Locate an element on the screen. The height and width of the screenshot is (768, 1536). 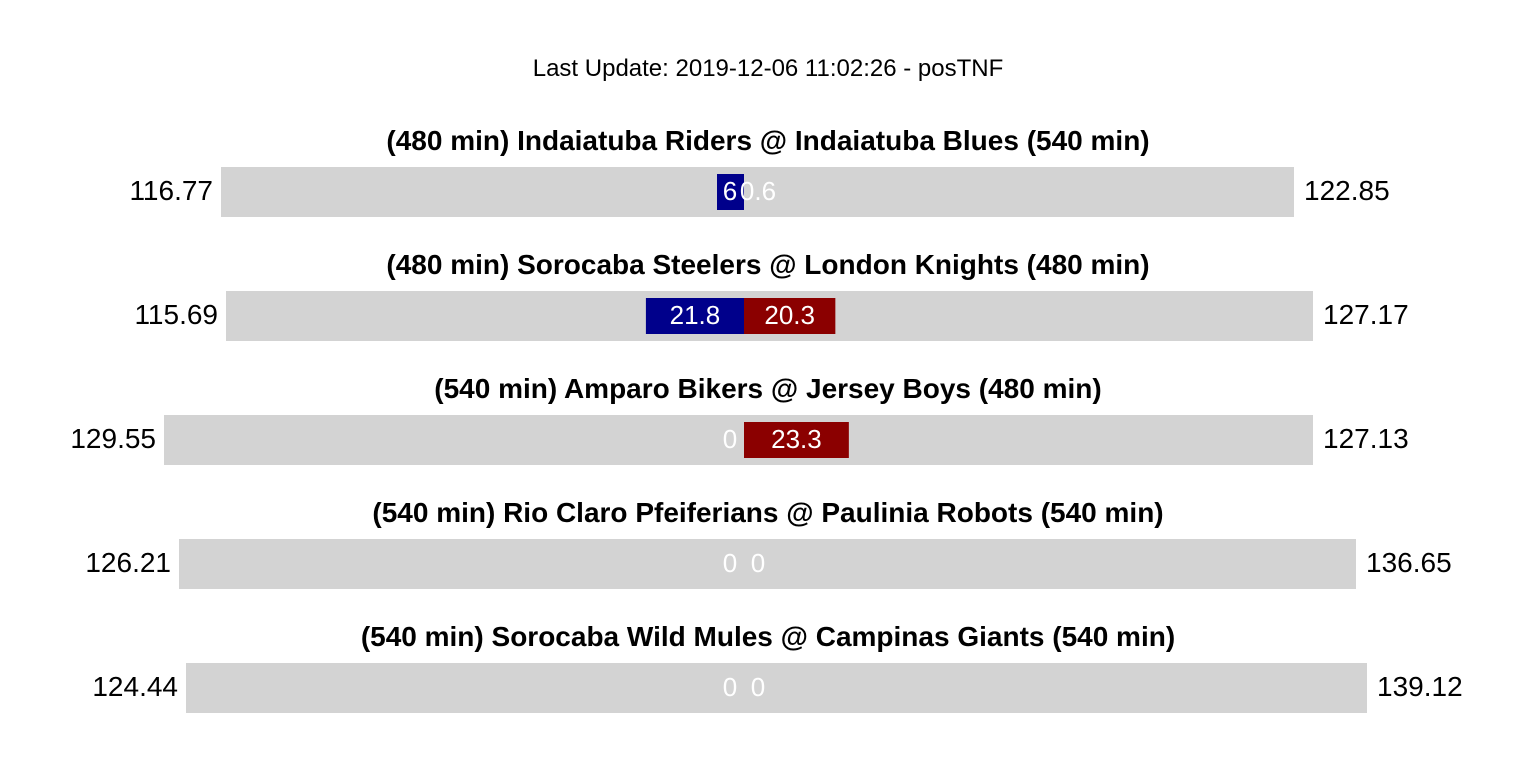
away-projection-label: 124.44 is located at coordinates (135, 686).